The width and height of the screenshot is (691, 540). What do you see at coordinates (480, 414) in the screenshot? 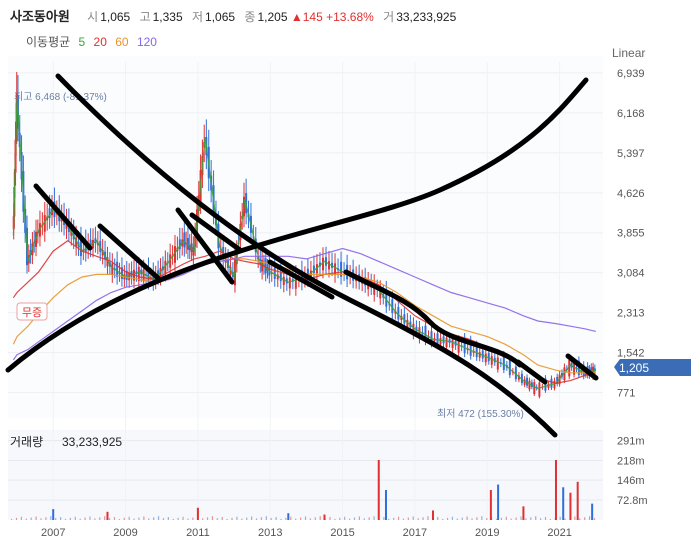
I see `low-annotation: 최저 472 (155.30%)` at bounding box center [480, 414].